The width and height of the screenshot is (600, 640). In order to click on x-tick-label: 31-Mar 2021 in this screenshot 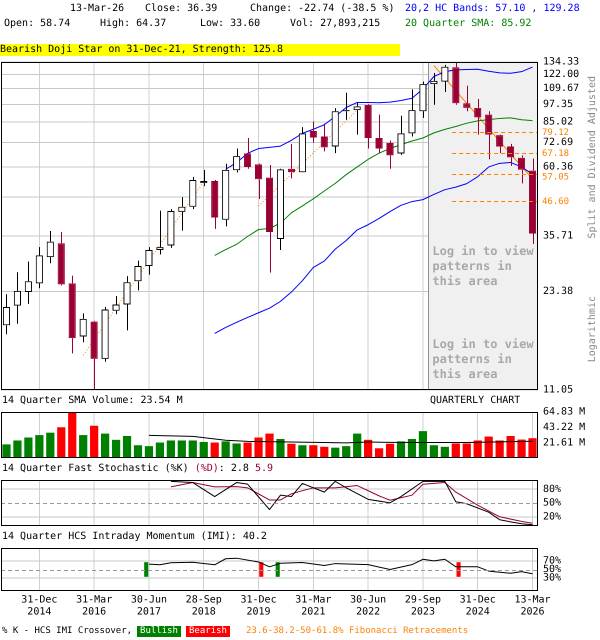, I will do `click(313, 606)`.